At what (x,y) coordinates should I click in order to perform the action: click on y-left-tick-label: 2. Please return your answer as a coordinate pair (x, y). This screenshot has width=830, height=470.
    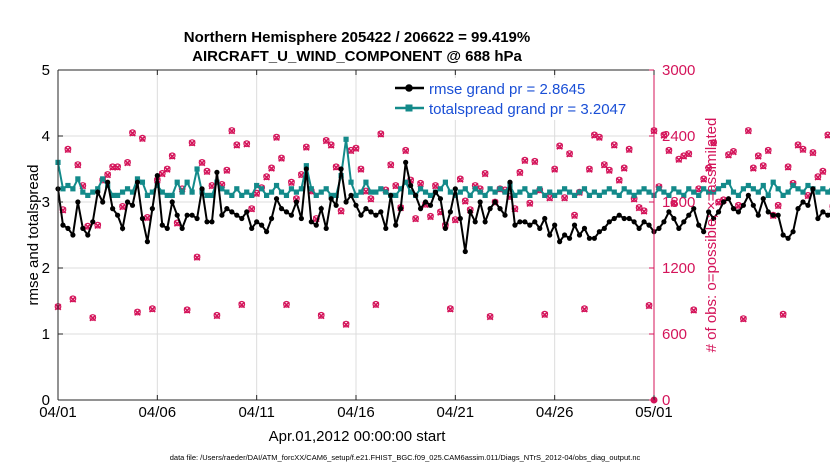
    Looking at the image, I should click on (46, 268).